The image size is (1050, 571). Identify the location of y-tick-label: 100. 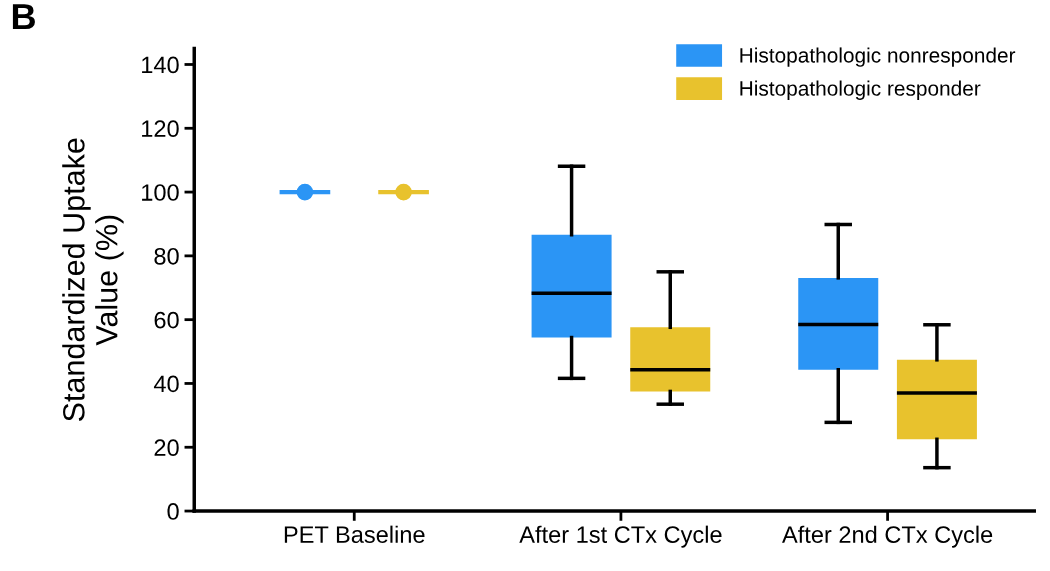
(160, 192).